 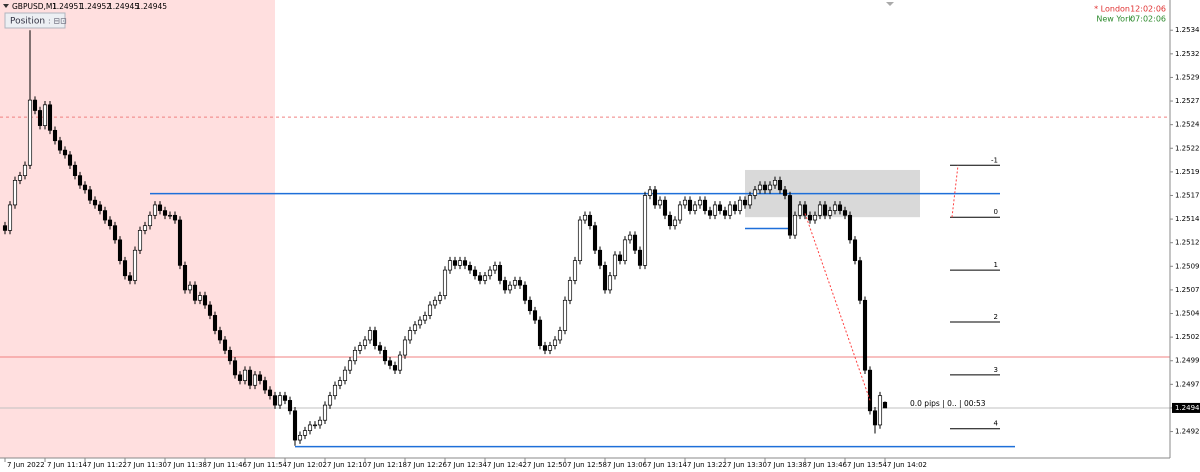 What do you see at coordinates (1187, 314) in the screenshot?
I see `y-tick-label: 1.25045` at bounding box center [1187, 314].